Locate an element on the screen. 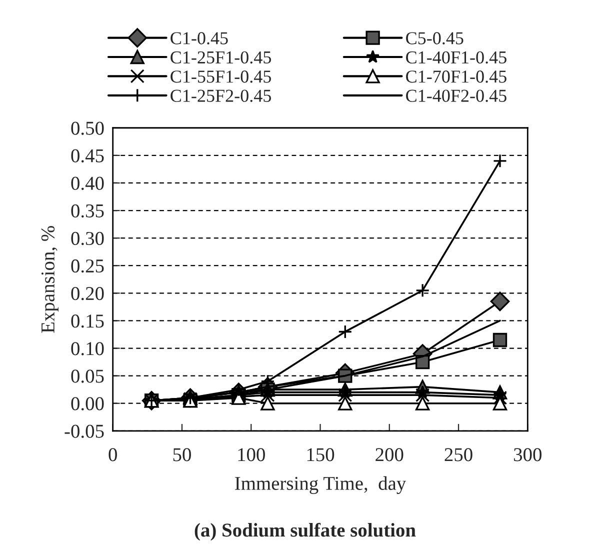 This screenshot has height=556, width=610. x-tick-label: 200 is located at coordinates (390, 455).